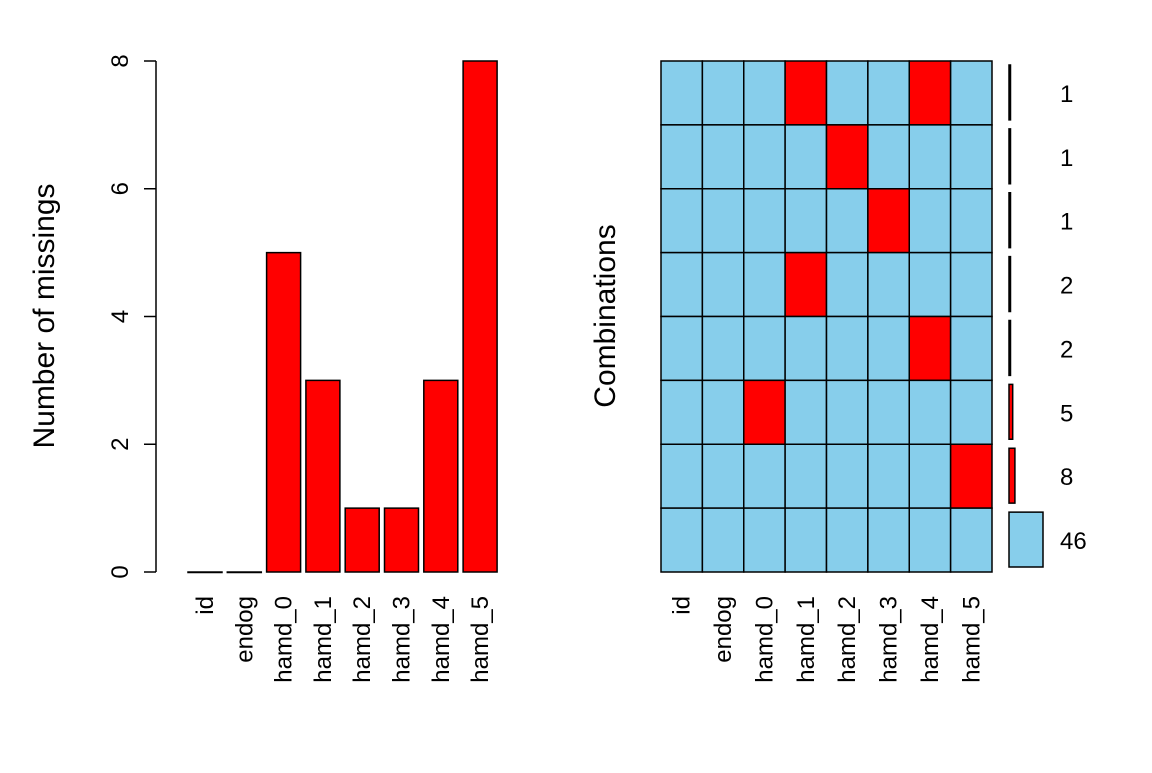 The width and height of the screenshot is (1152, 773). I want to click on y-tick-label: 0, so click(120, 571).